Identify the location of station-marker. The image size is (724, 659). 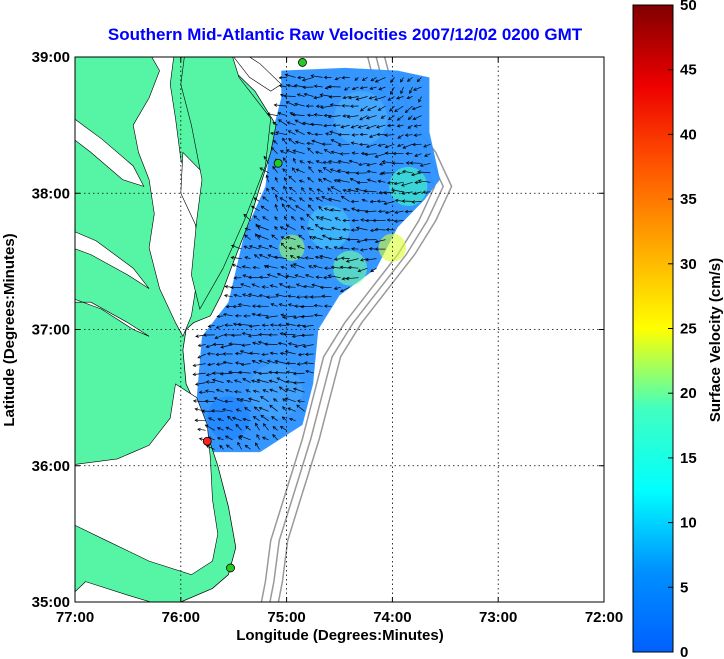
(302, 62).